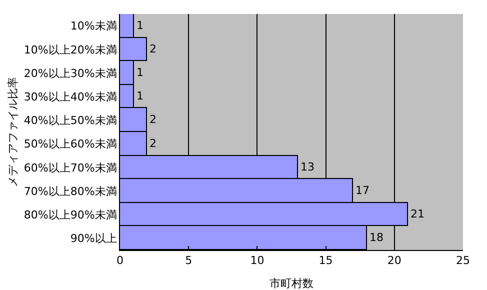  I want to click on x-tick-label: 25, so click(463, 261).